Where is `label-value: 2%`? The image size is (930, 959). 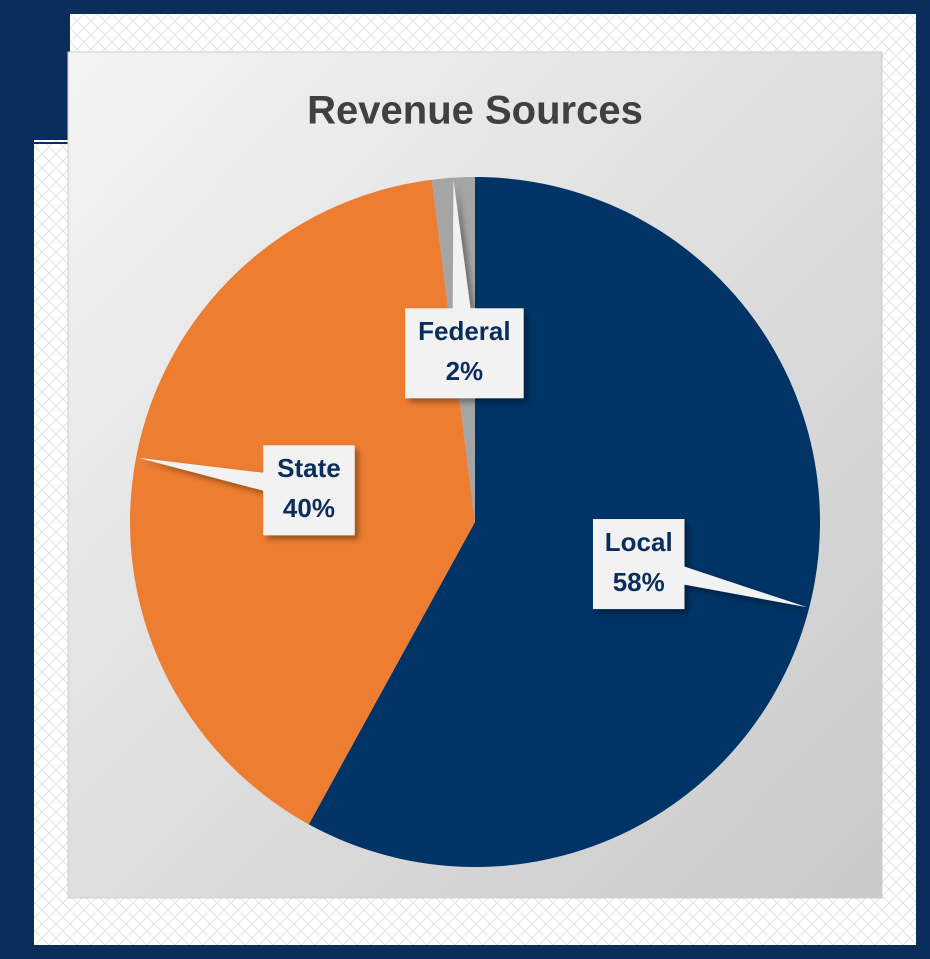 label-value: 2% is located at coordinates (465, 371).